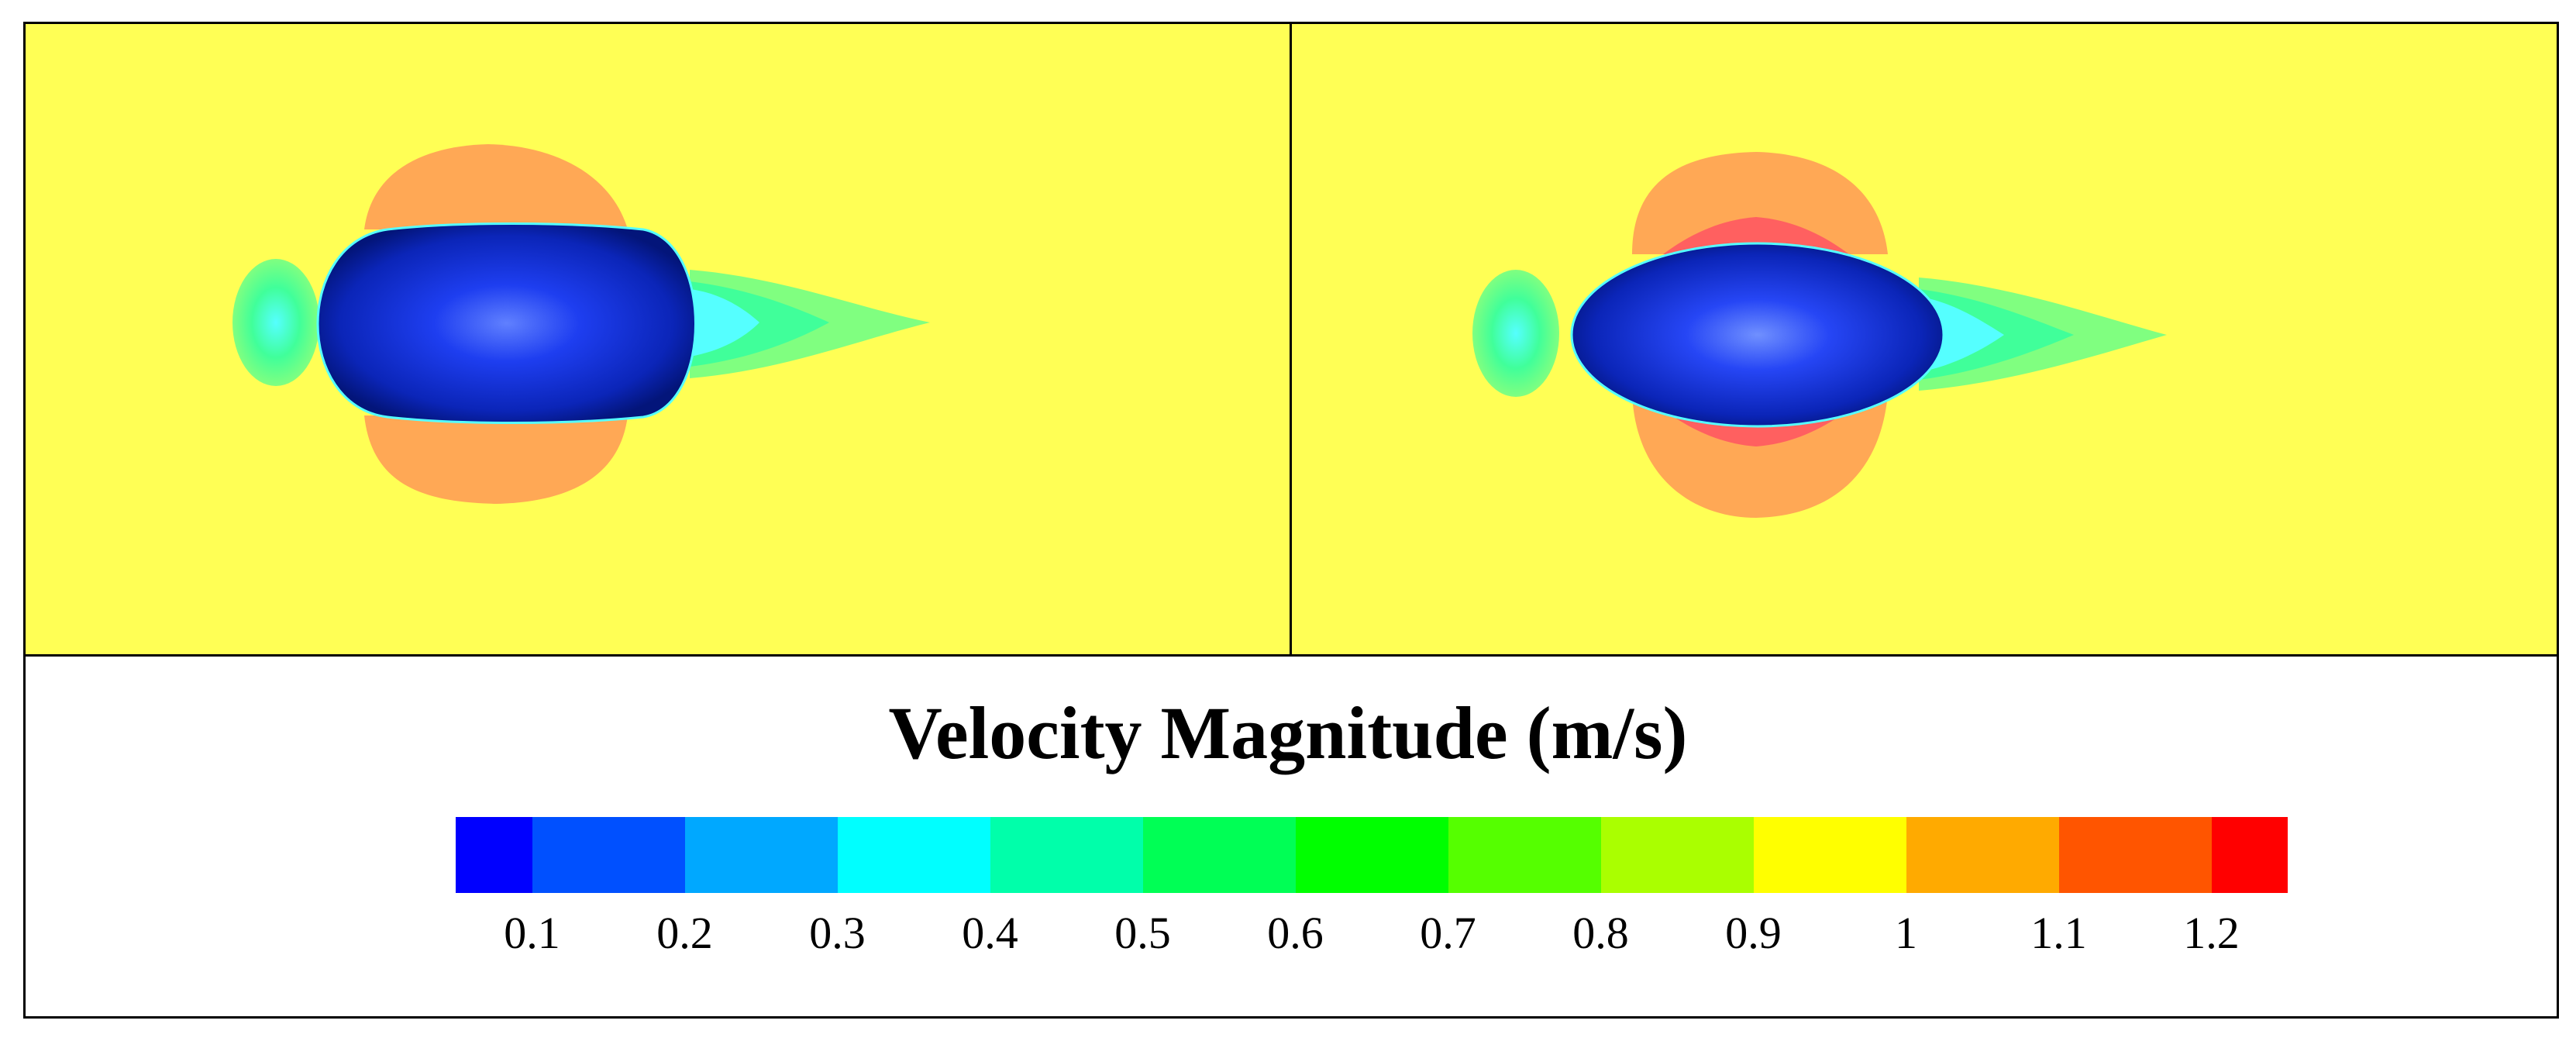 This screenshot has width=2576, height=1048. I want to click on colorbar-tick-label: 0.8, so click(1600, 933).